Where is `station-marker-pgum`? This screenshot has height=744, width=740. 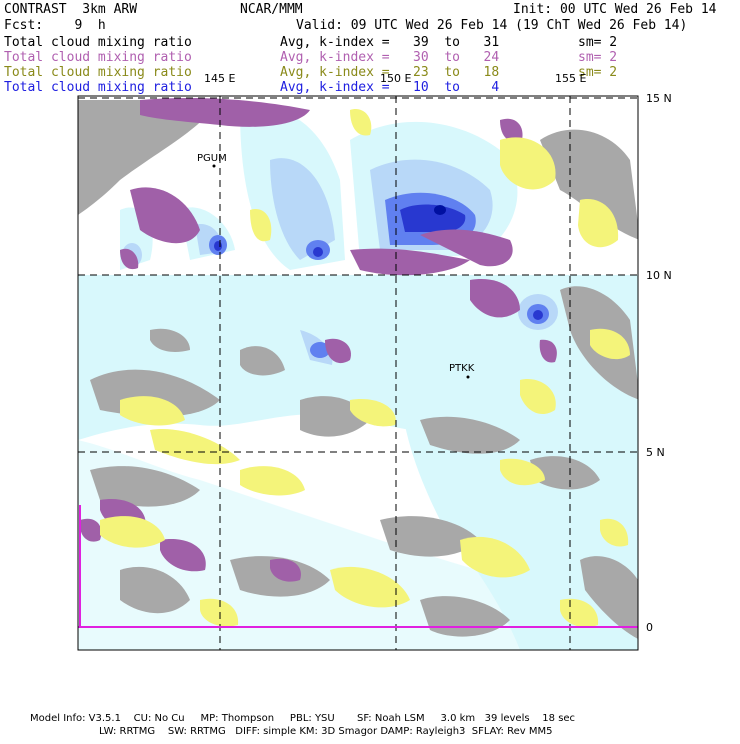 station-marker-pgum is located at coordinates (214, 166).